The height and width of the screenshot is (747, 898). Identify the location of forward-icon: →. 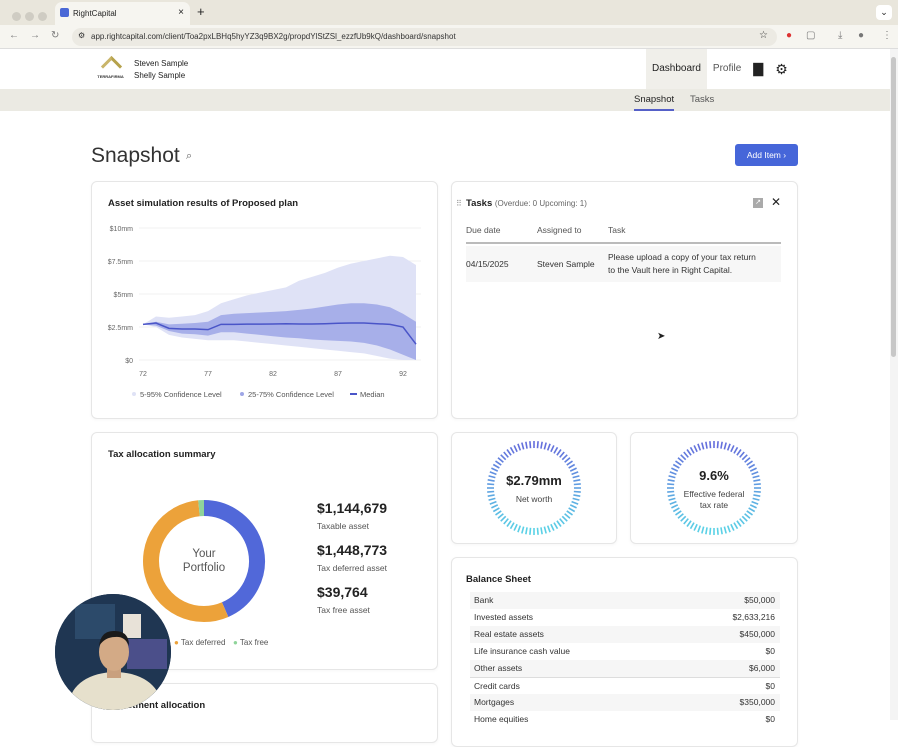
(35, 35).